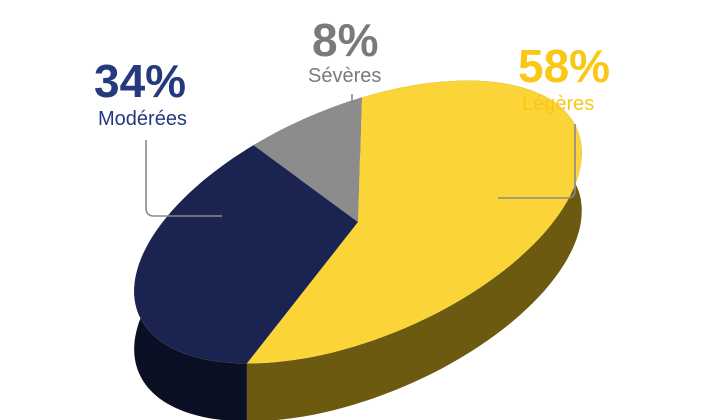 The image size is (720, 420). What do you see at coordinates (140, 81) in the screenshot?
I see `slice-value-moderees: 34%` at bounding box center [140, 81].